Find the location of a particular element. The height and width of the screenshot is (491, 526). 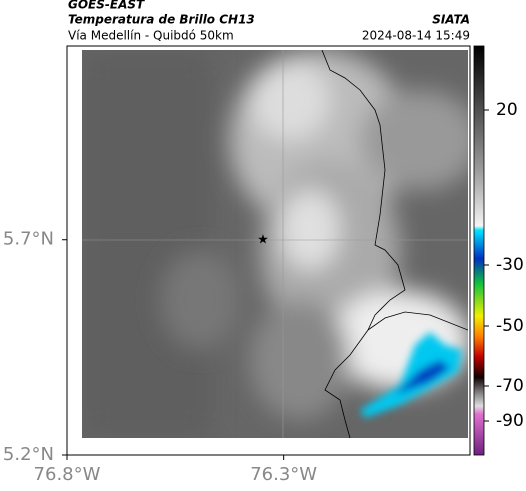

colorbar-tick-label: -50 is located at coordinates (510, 326).